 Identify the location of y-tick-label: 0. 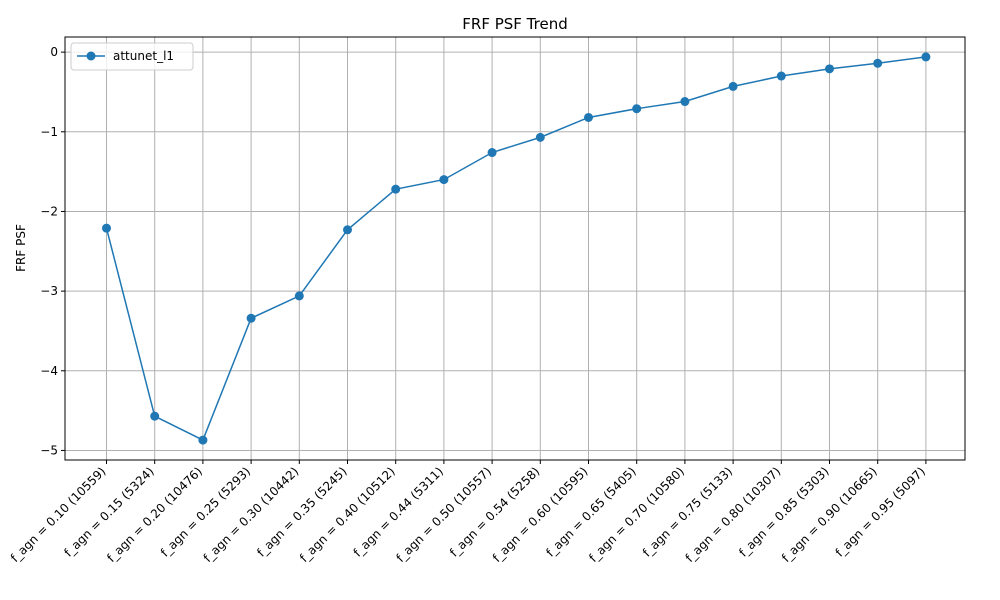
(54, 52).